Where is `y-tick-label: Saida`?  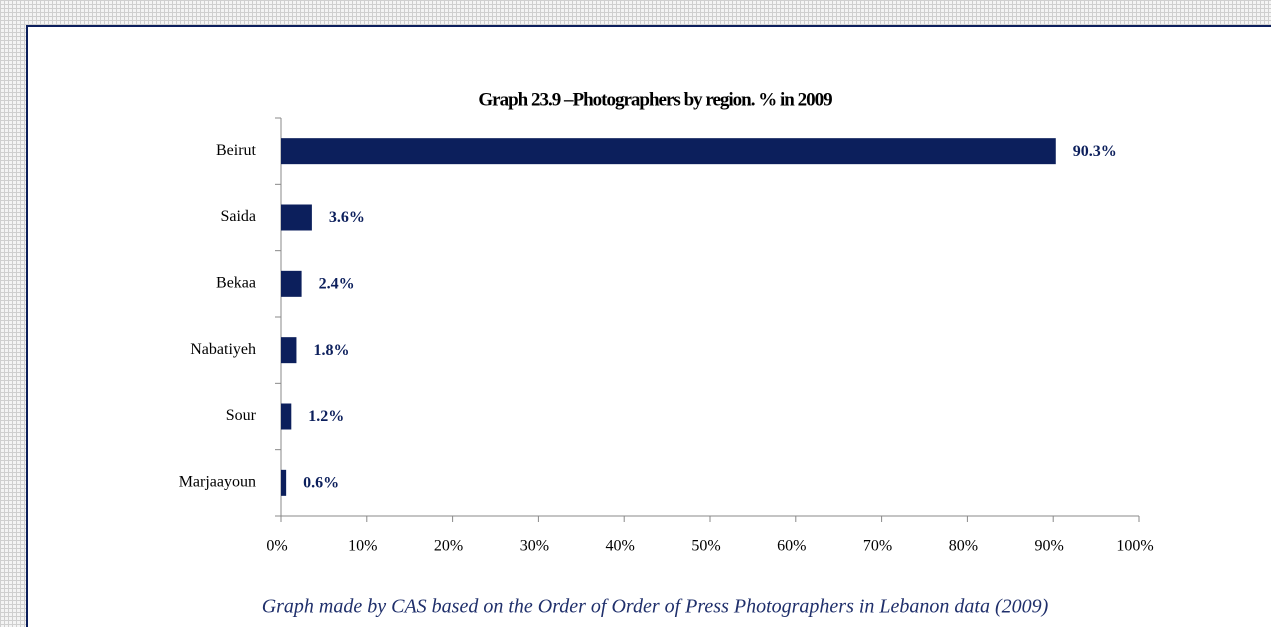
y-tick-label: Saida is located at coordinates (238, 216).